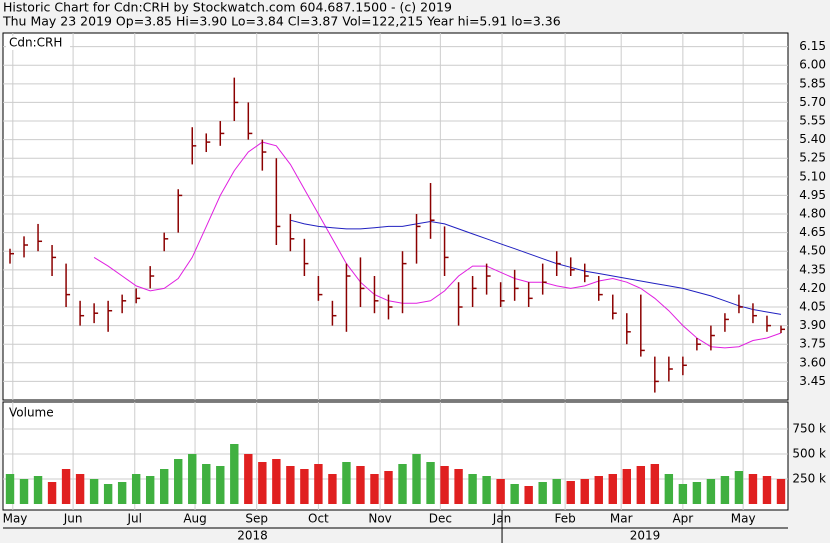  Describe the element at coordinates (440, 519) in the screenshot. I see `x-tick-label: Dec` at that location.